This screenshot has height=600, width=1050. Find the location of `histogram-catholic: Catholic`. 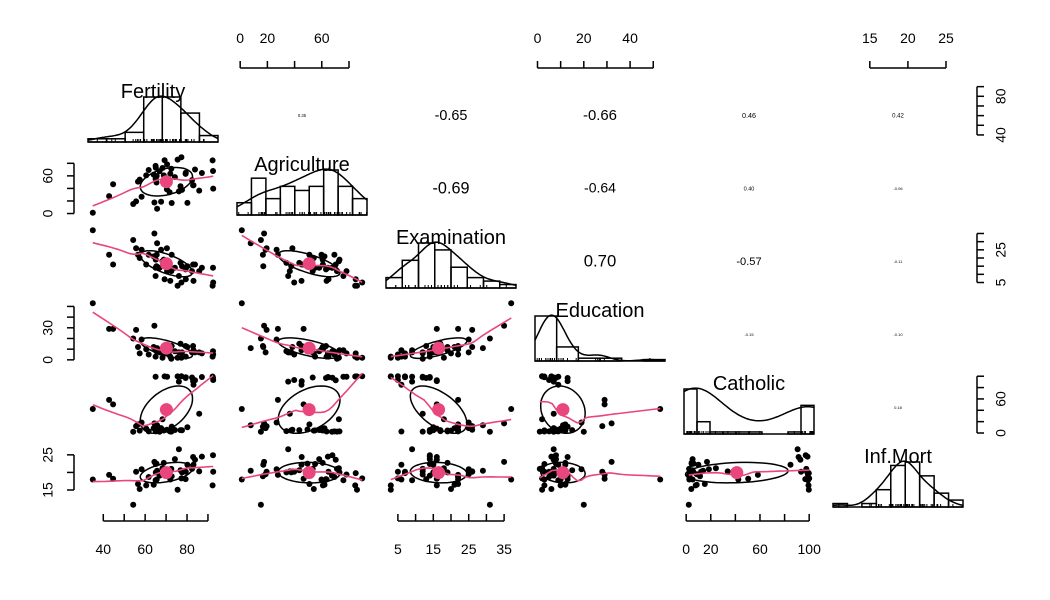

histogram-catholic: Catholic is located at coordinates (749, 404).